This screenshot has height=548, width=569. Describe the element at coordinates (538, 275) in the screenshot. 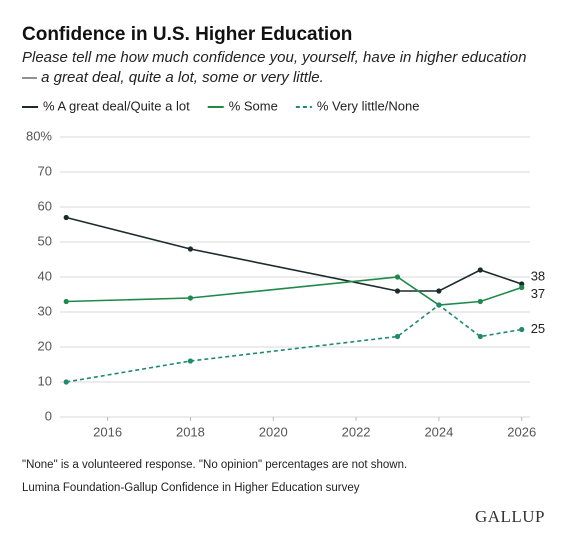

I see `end-label: 38` at that location.